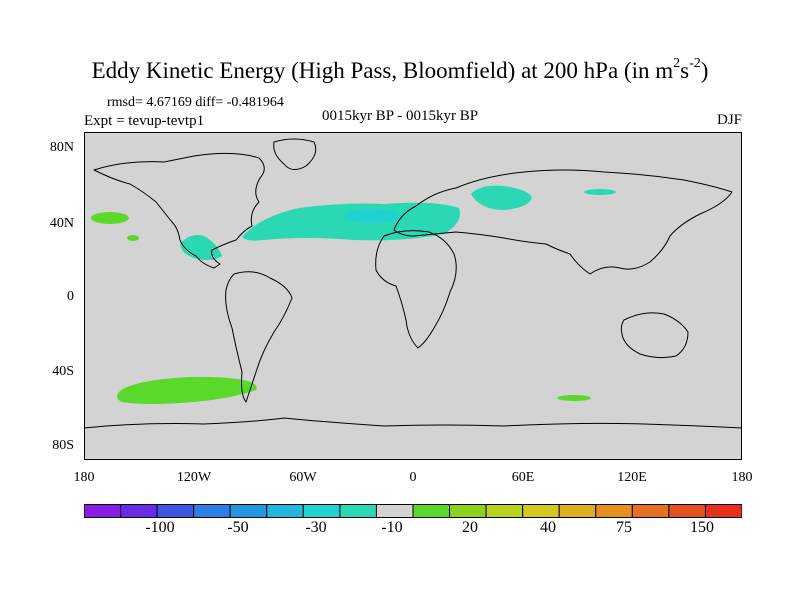 The height and width of the screenshot is (600, 800). Describe the element at coordinates (187, 390) in the screenshot. I see `anomaly-south-pacific` at that location.